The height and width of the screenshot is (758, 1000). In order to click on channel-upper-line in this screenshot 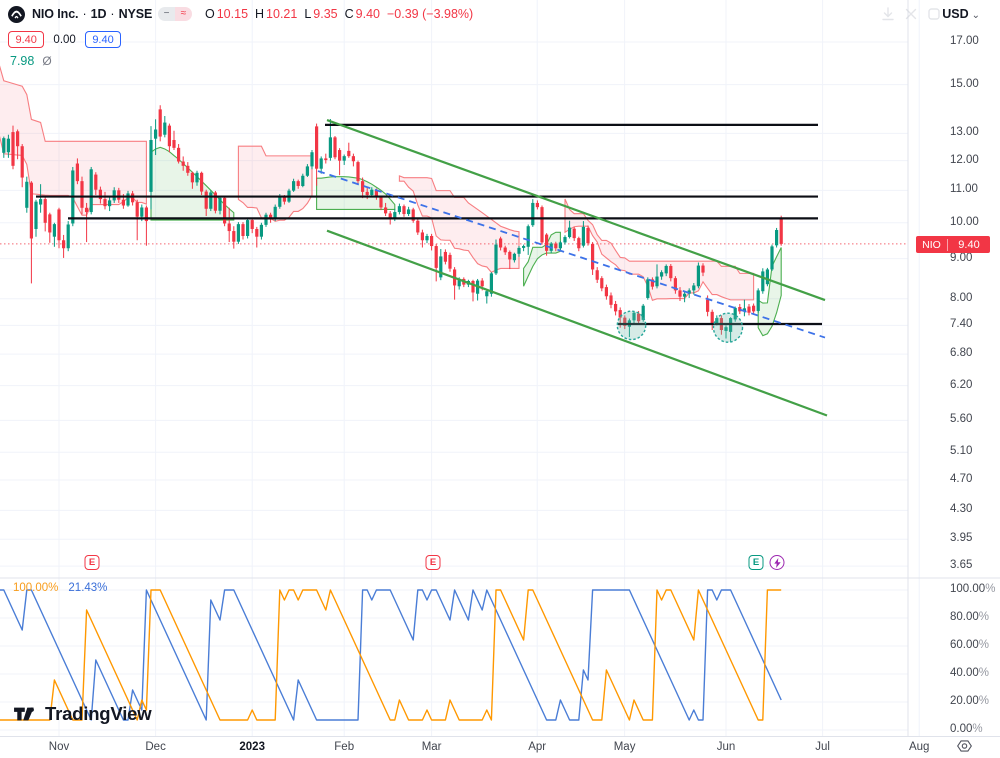, I will do `click(576, 210)`.